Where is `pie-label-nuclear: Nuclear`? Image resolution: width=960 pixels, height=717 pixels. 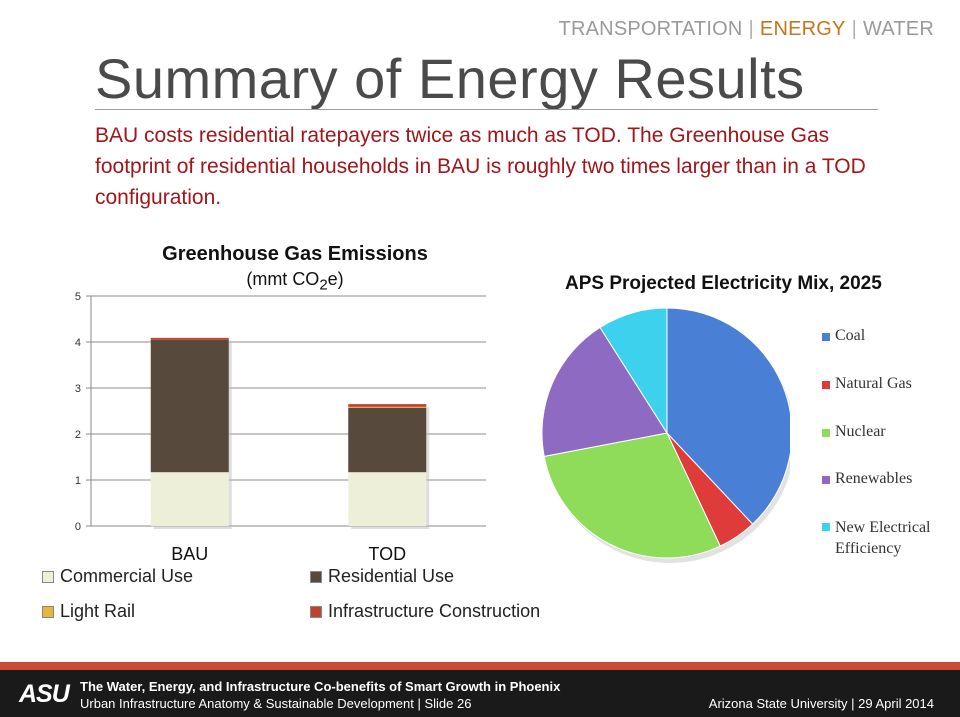
pie-label-nuclear: Nuclear is located at coordinates (860, 431).